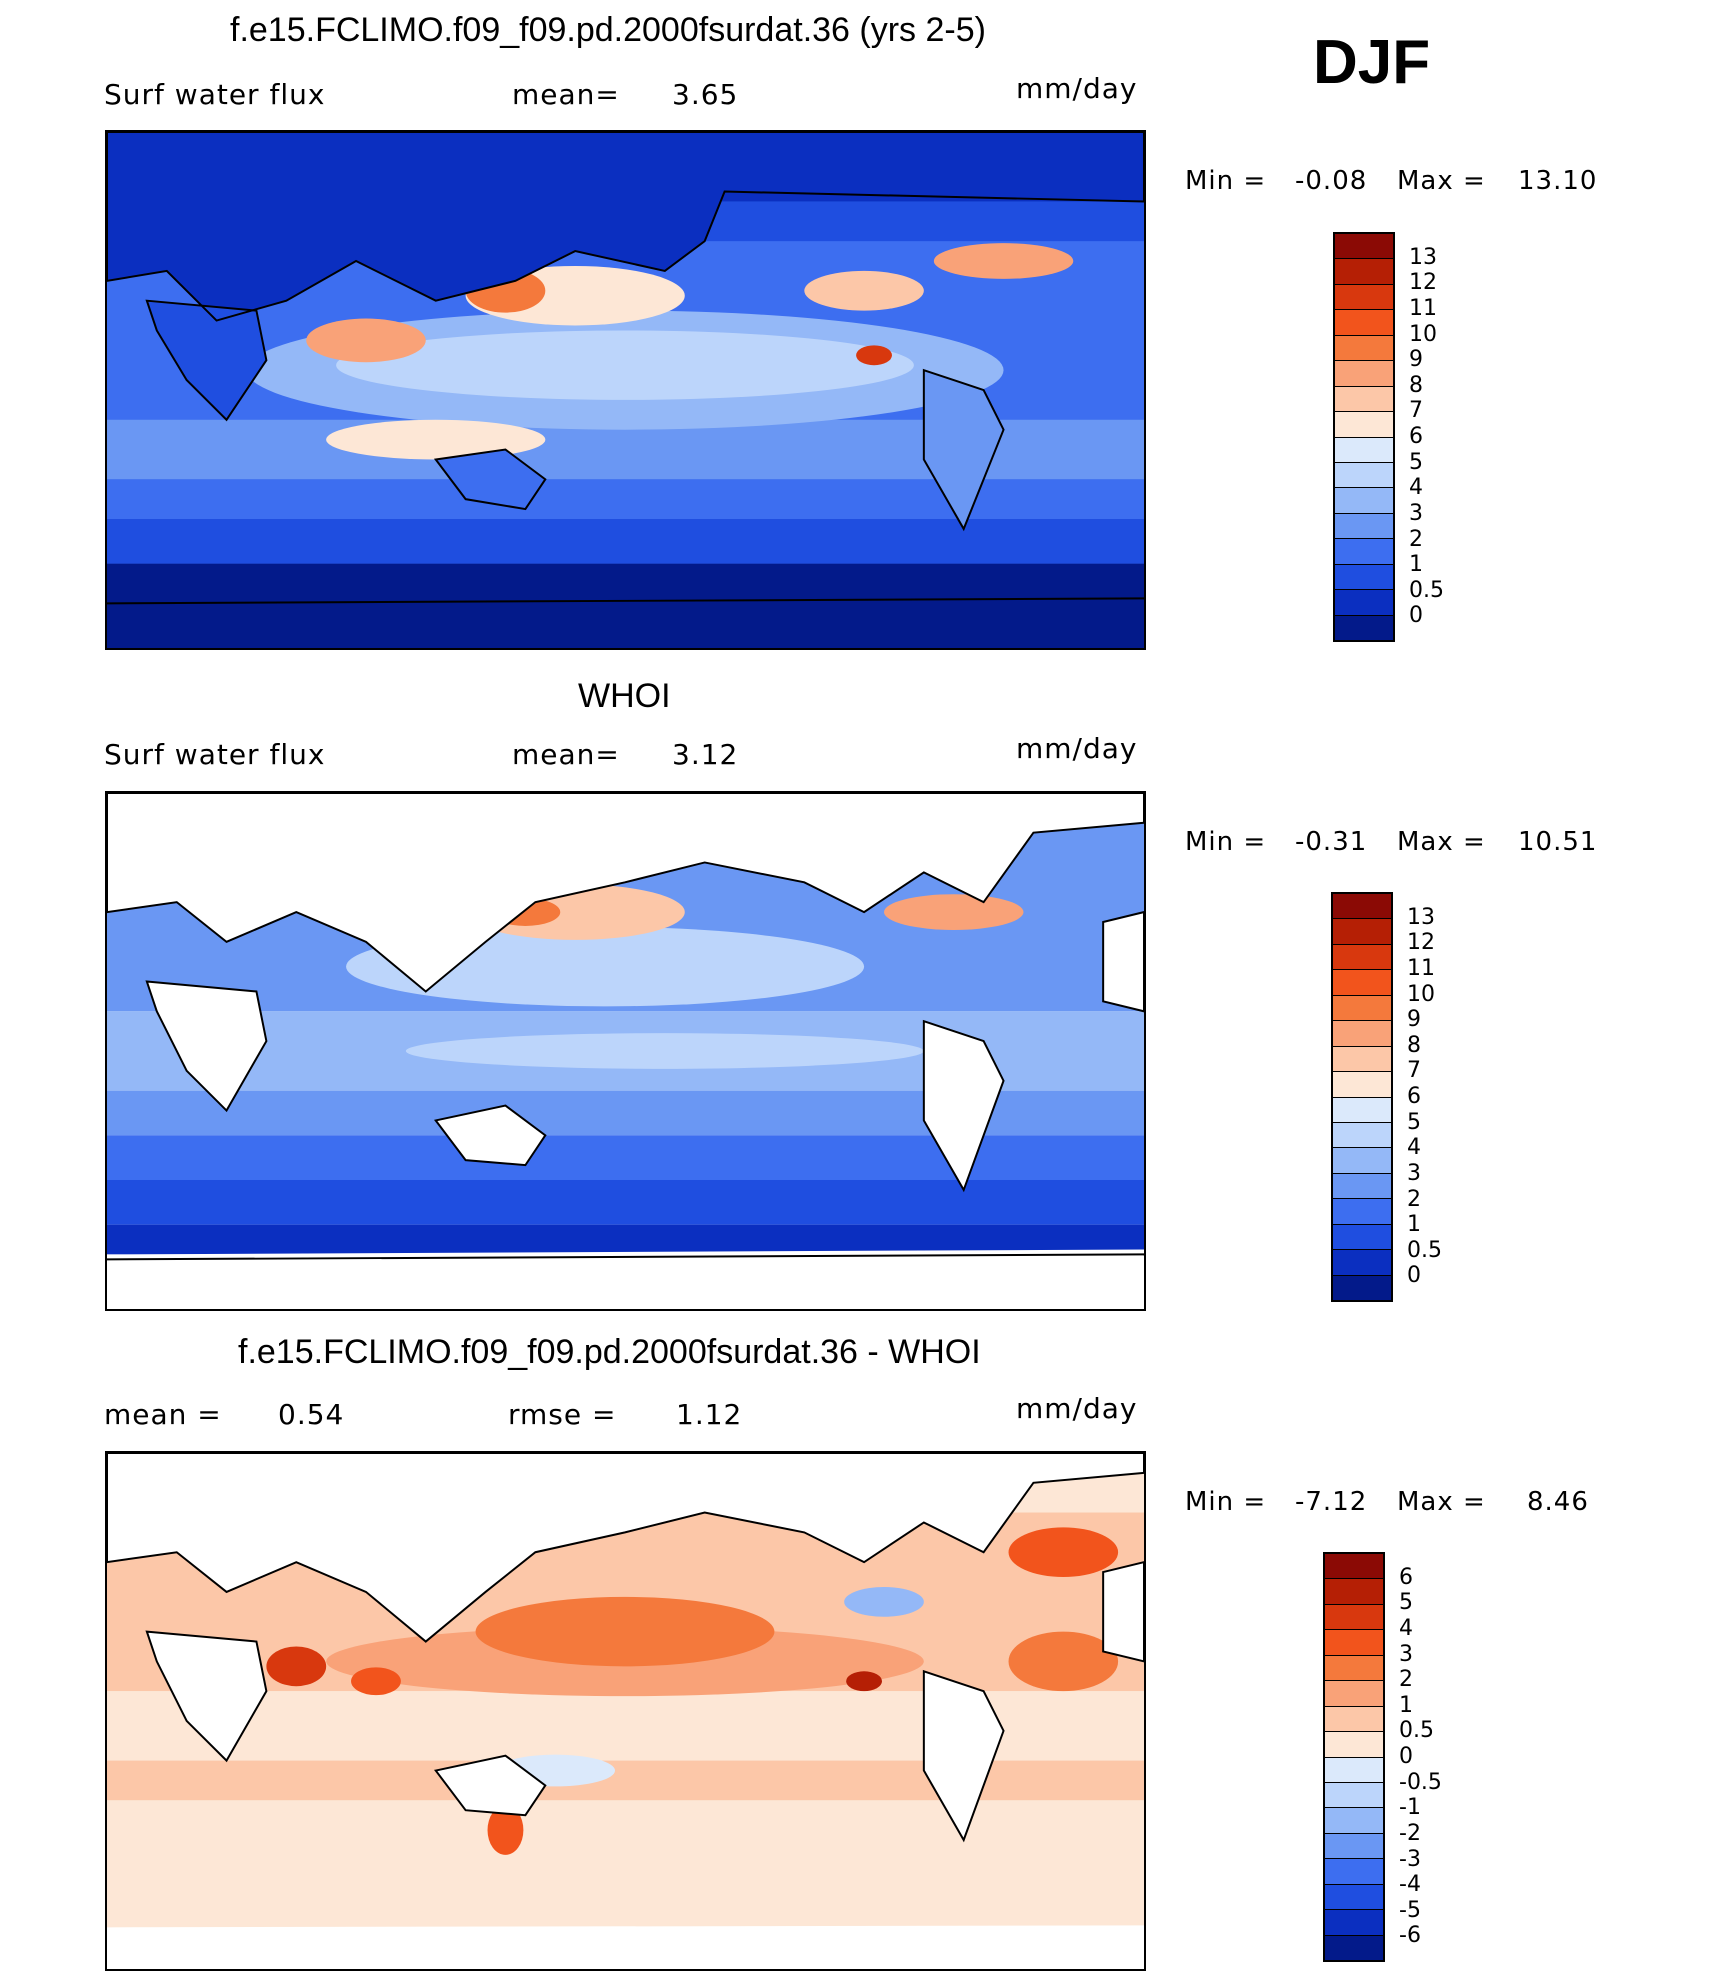 The height and width of the screenshot is (1979, 1710). I want to click on panel3-colorbar-label: -1, so click(1410, 1808).